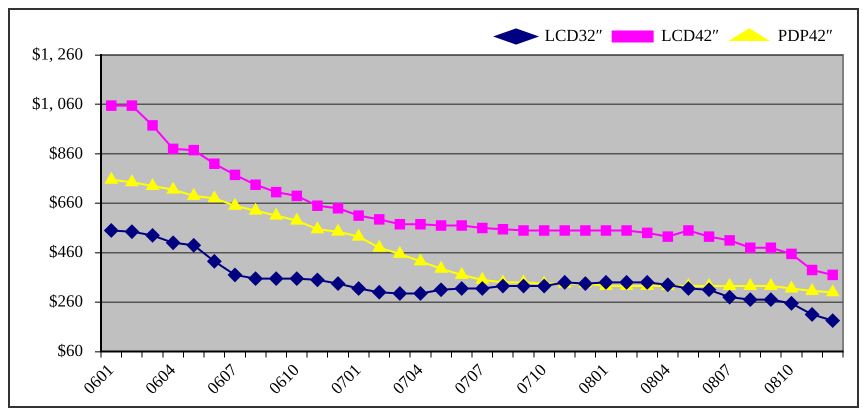 Image resolution: width=867 pixels, height=416 pixels. What do you see at coordinates (346, 379) in the screenshot?
I see `x-tick-label: 0701` at bounding box center [346, 379].